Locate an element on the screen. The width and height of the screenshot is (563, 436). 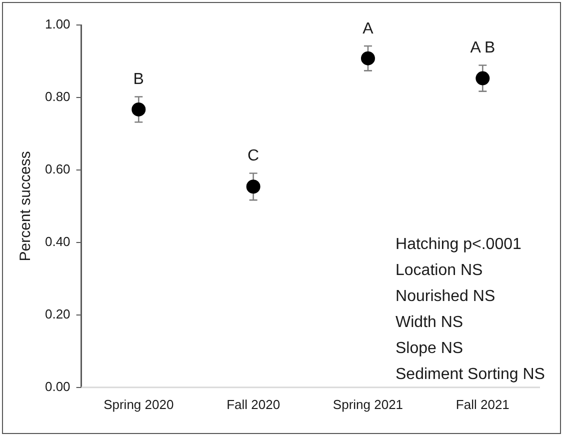
annotation: Nourished NS is located at coordinates (446, 296).